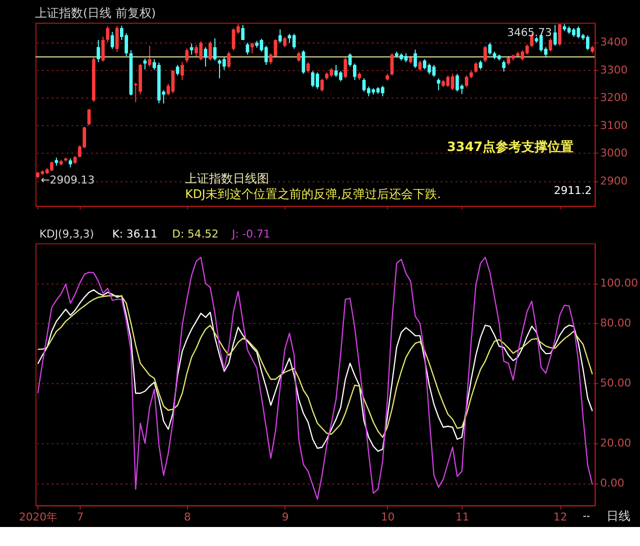  Describe the element at coordinates (80, 517) in the screenshot. I see `x-tick-label: 7` at that location.